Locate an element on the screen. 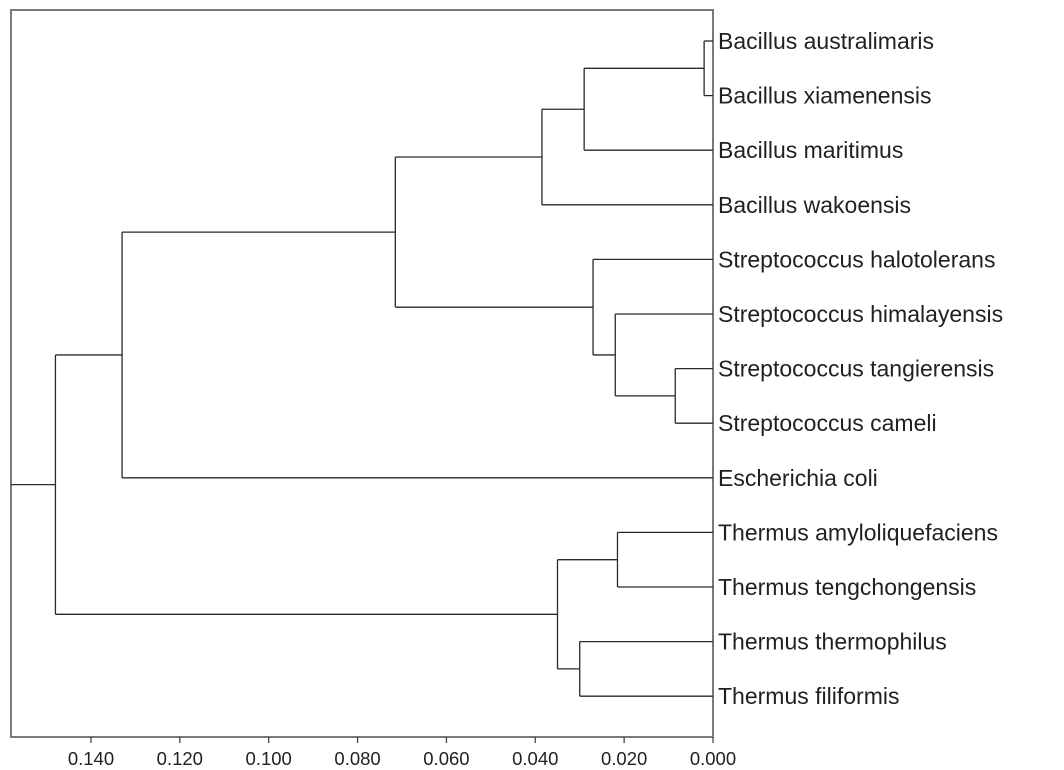  axis-tick-label: 0.140 is located at coordinates (91, 758).